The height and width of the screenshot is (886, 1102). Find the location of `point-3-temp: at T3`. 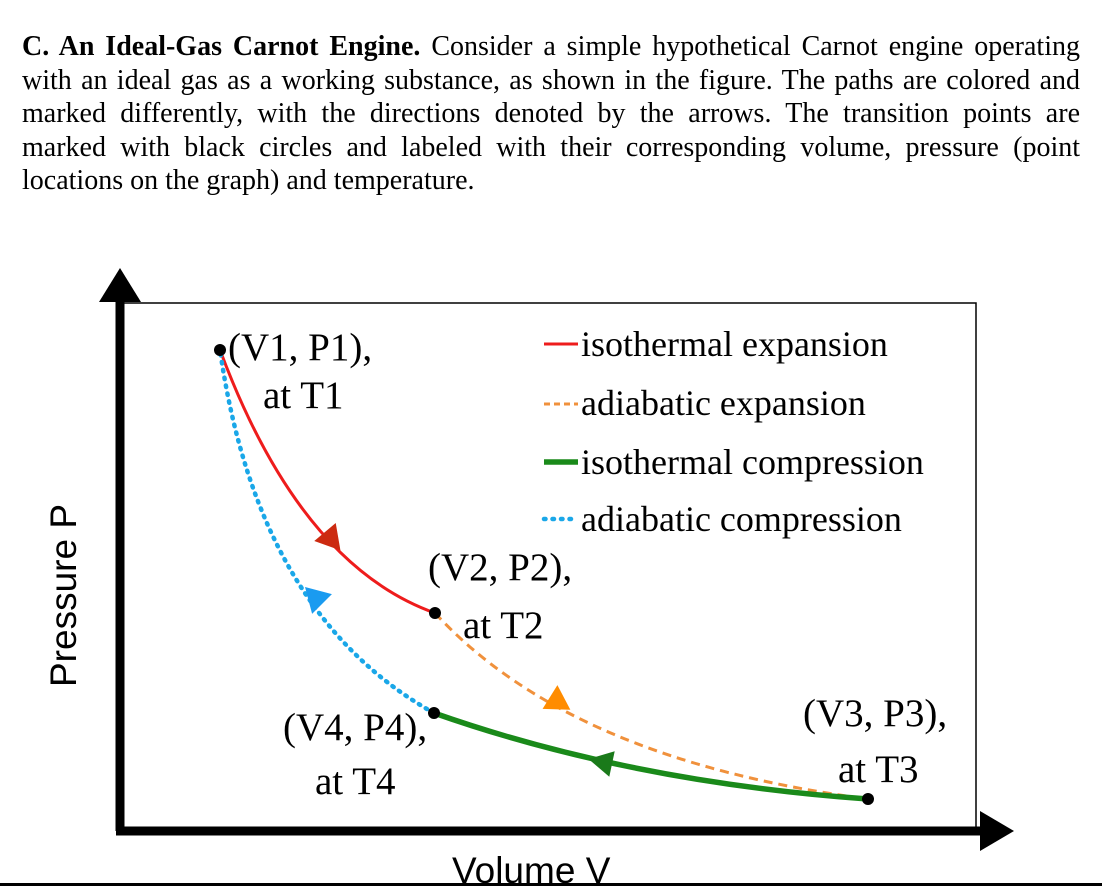

point-3-temp: at T3 is located at coordinates (878, 769).